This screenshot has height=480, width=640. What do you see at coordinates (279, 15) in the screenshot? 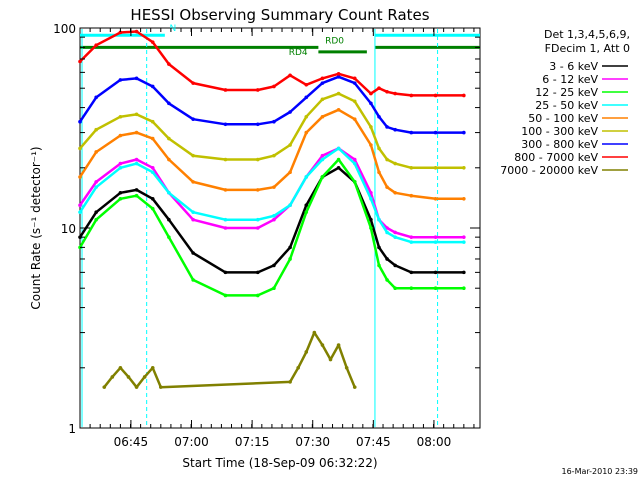
I see `chart-title: HESSI Observing Summary Count Rates` at bounding box center [279, 15].